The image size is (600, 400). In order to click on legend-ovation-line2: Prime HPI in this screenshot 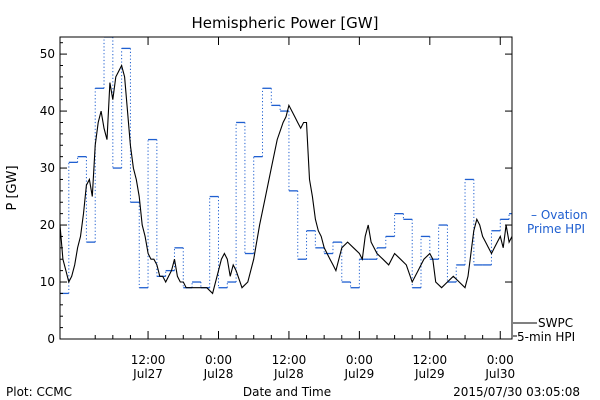, I will do `click(556, 229)`.